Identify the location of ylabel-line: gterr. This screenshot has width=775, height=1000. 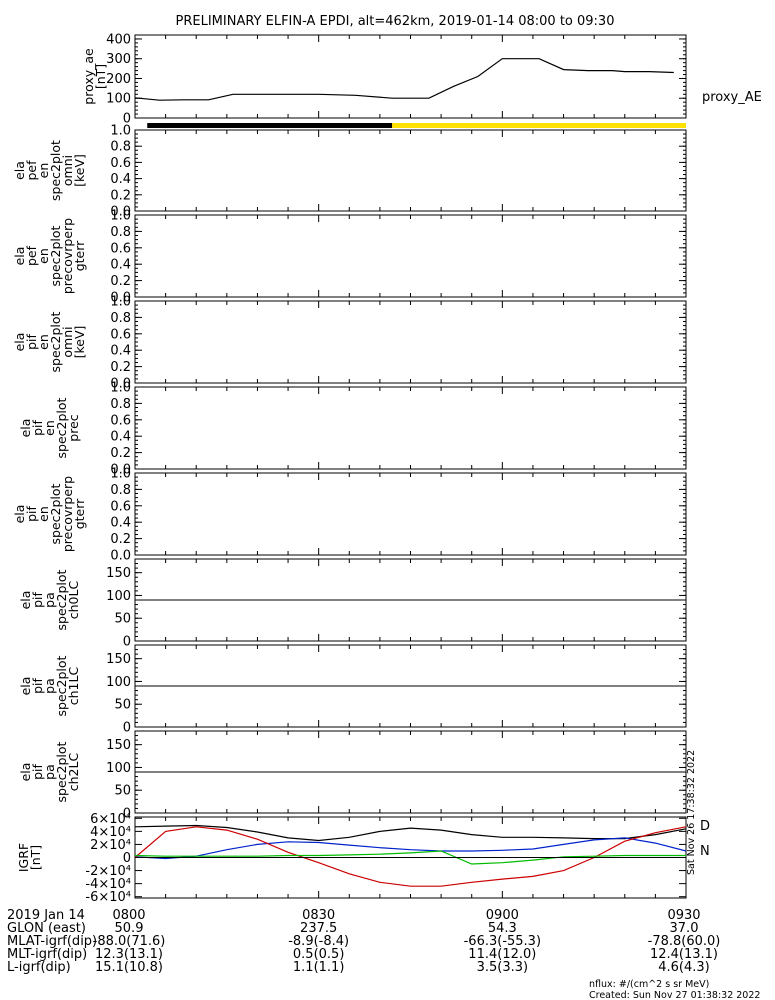
(79, 255).